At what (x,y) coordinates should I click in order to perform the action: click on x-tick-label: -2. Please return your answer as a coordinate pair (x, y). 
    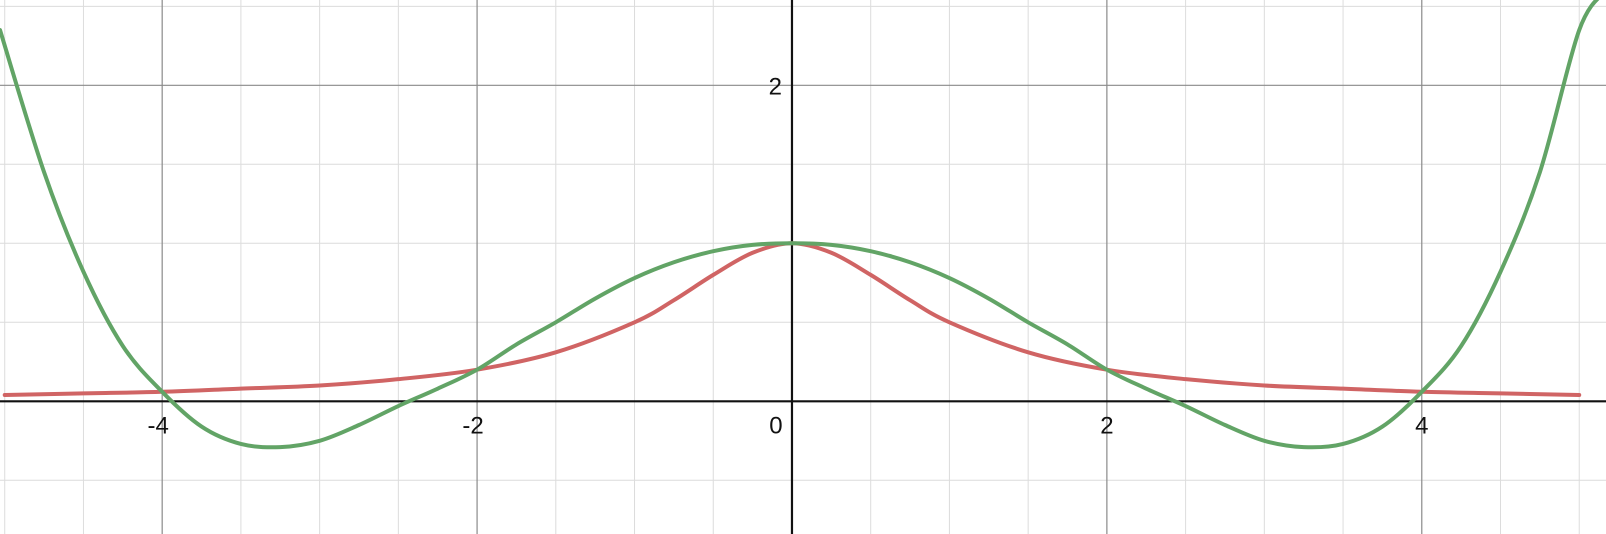
    Looking at the image, I should click on (472, 425).